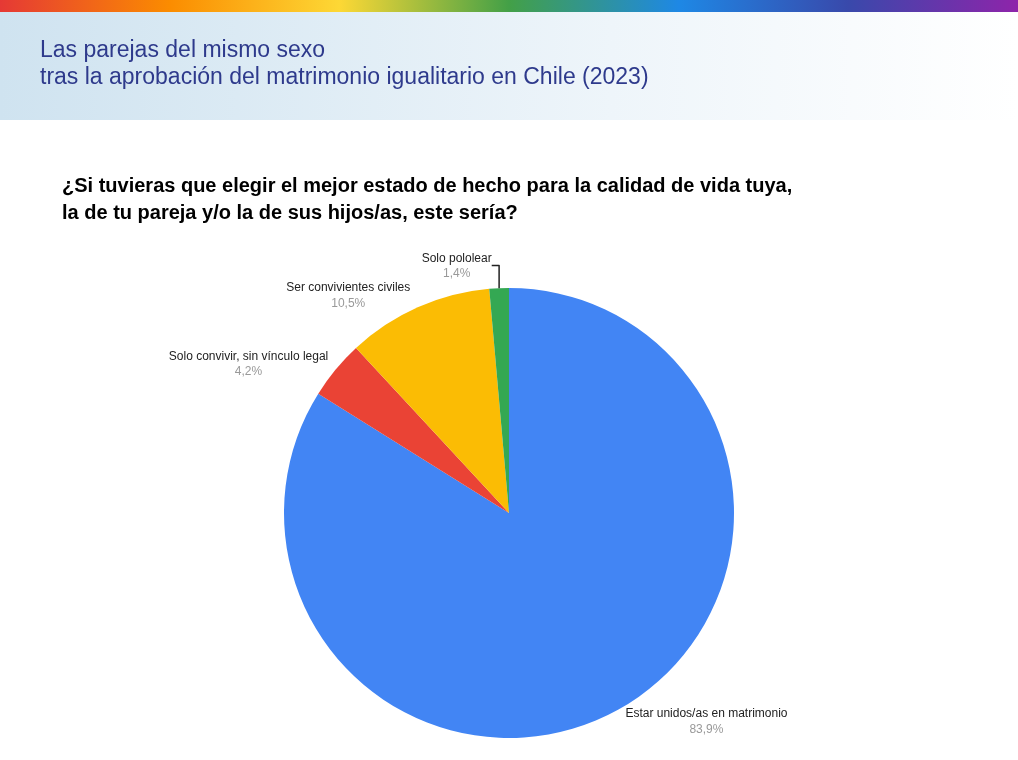 This screenshot has width=1018, height=760. Describe the element at coordinates (706, 713) in the screenshot. I see `slice-label: Estar unidos/as en matrimonio` at that location.